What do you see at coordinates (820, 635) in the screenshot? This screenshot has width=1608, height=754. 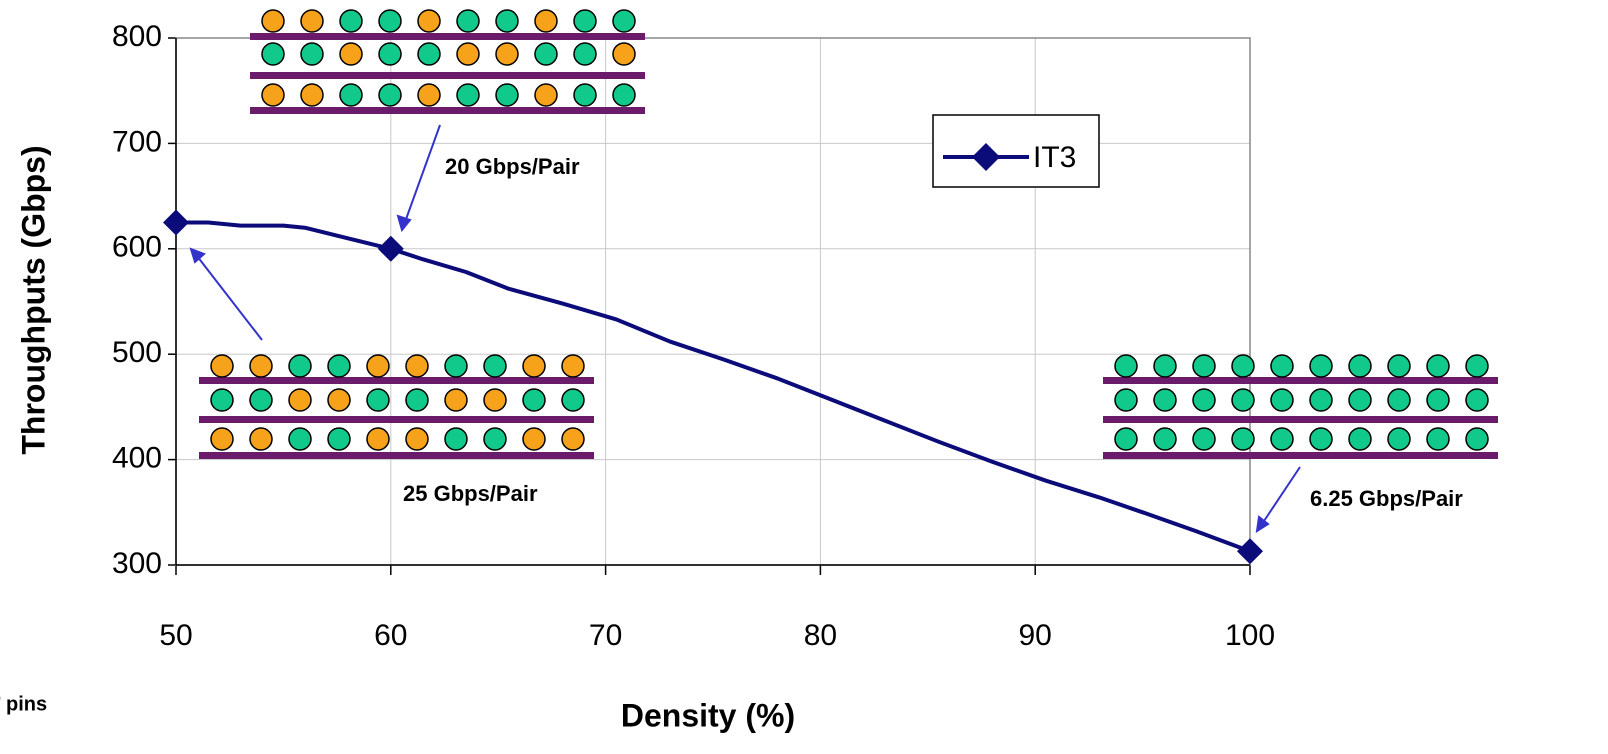 I see `x-tick-label: 80` at bounding box center [820, 635].